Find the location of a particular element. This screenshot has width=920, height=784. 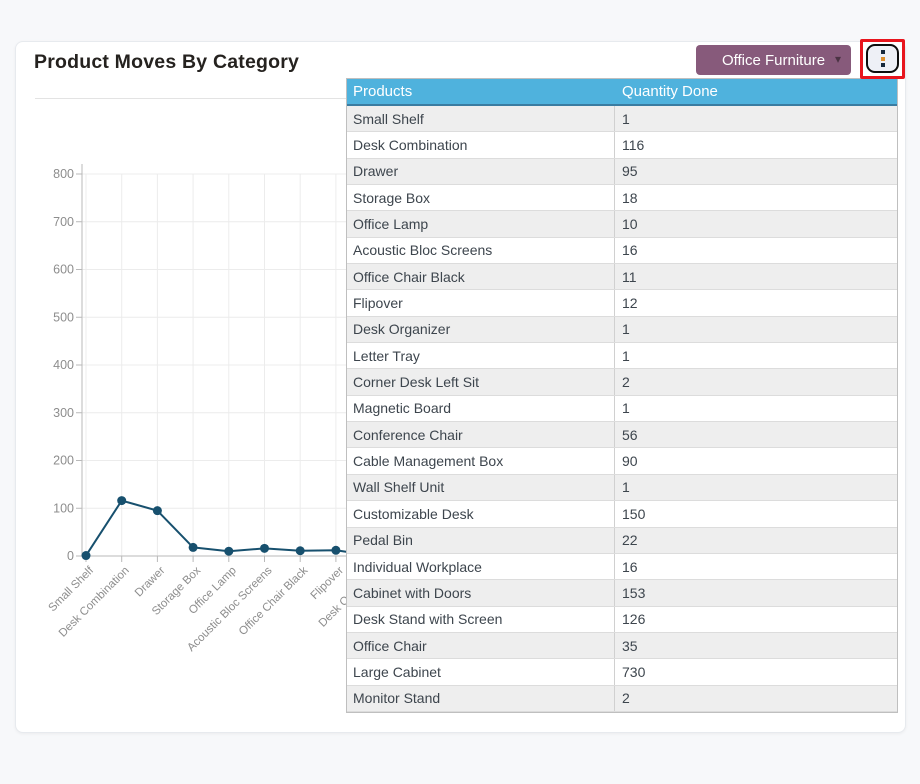

x-axis-label: Small Shelf is located at coordinates (72, 589).